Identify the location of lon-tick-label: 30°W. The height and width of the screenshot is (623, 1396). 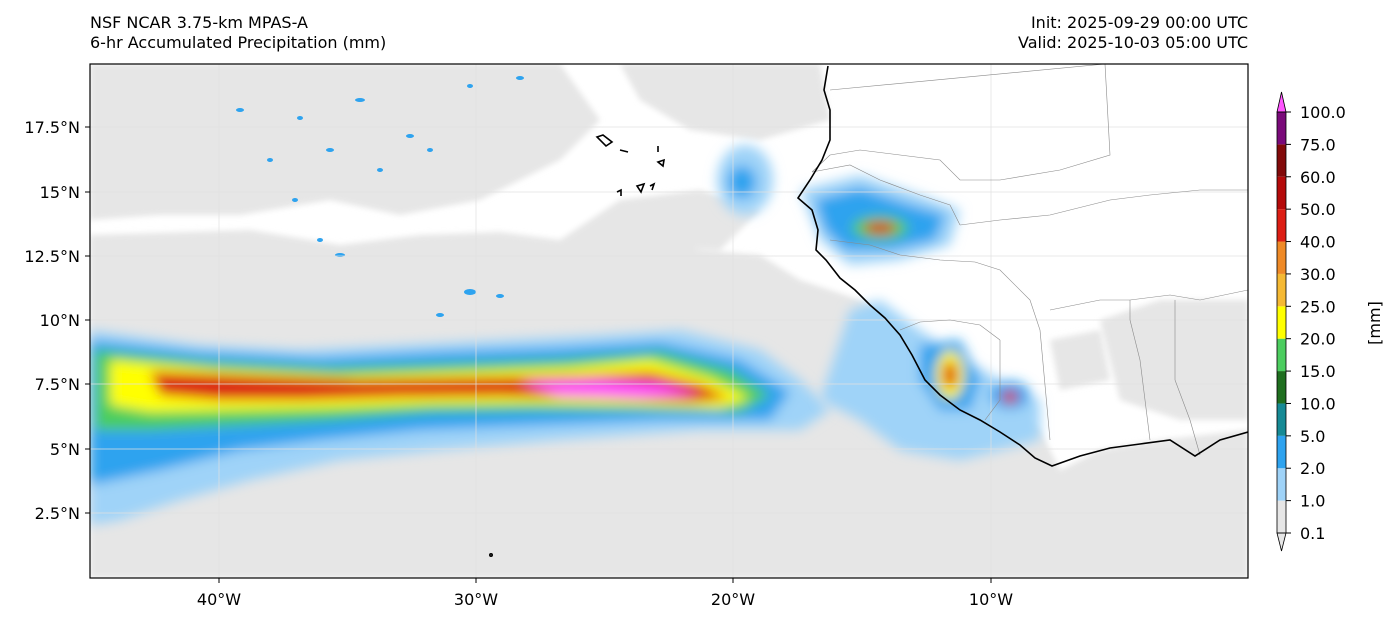
(476, 599).